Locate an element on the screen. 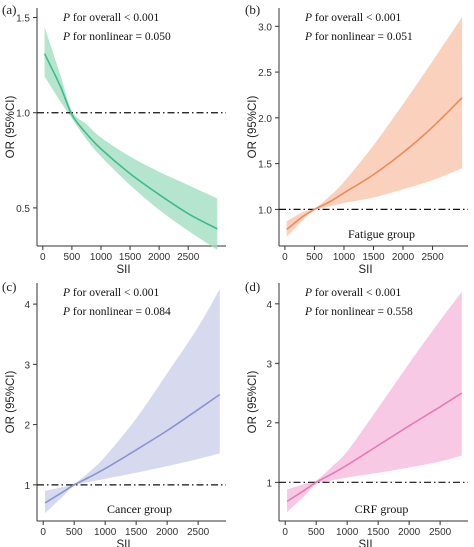 This screenshot has height=547, width=474. ci-band-a is located at coordinates (131, 138).